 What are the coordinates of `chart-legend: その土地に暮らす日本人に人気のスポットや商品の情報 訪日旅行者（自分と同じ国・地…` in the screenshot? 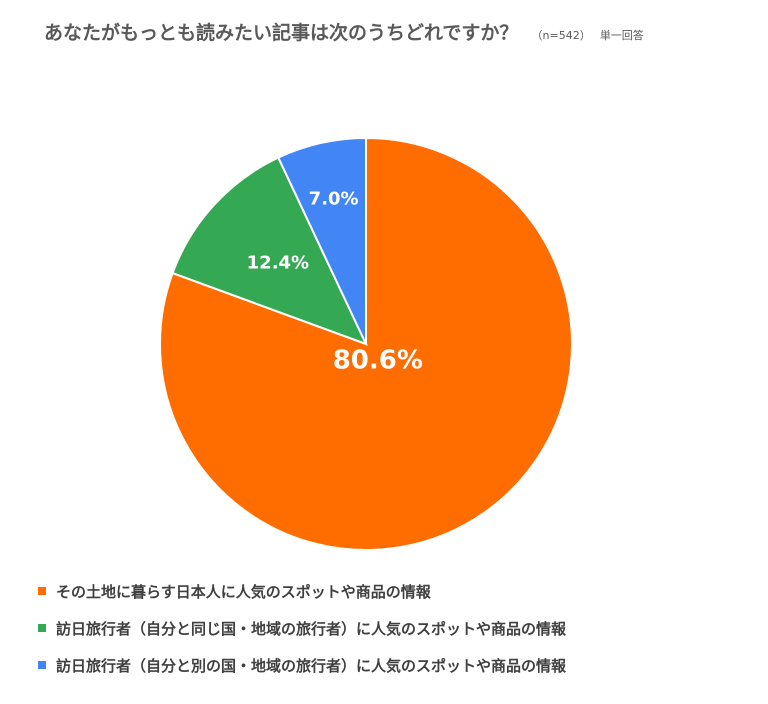 It's located at (302, 633).